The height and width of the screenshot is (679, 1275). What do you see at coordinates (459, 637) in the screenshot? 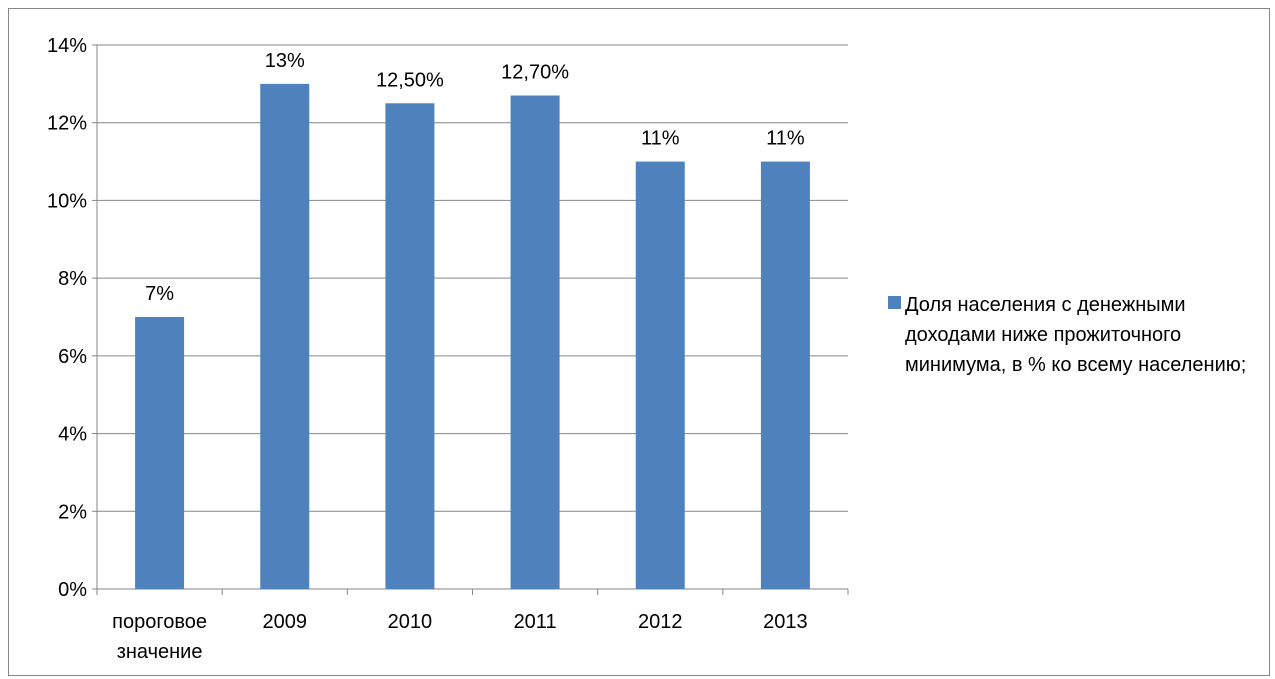
I see `x-tick-labels: пороговое значение 2009 2010 2011 2012 2013` at bounding box center [459, 637].